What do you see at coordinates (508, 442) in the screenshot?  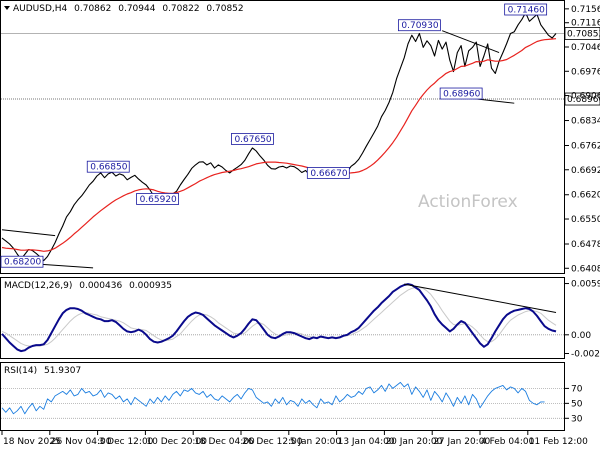 I see `time-tick-label: 4 Feb 04:00` at bounding box center [508, 442].